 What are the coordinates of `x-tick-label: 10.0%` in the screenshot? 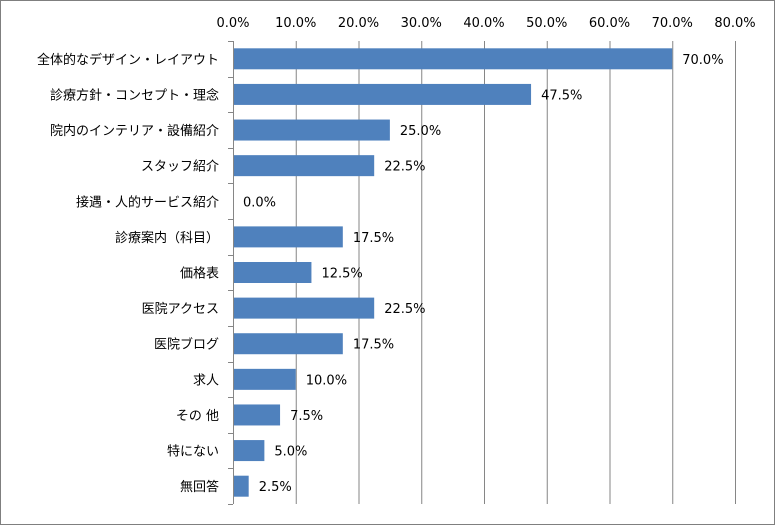 It's located at (295, 23).